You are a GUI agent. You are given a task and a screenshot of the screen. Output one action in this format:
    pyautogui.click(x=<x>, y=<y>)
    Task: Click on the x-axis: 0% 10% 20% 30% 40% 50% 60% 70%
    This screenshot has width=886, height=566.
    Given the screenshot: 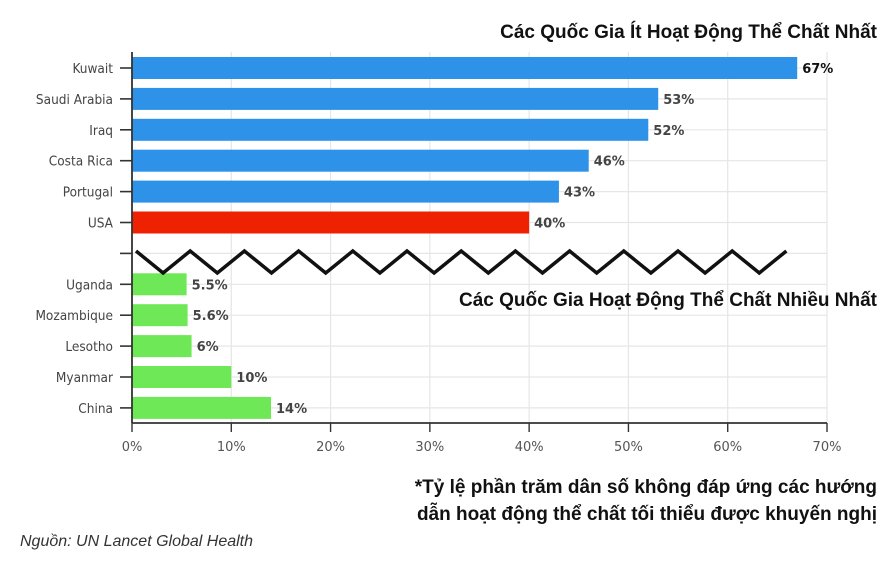 What is the action you would take?
    pyautogui.click(x=482, y=438)
    